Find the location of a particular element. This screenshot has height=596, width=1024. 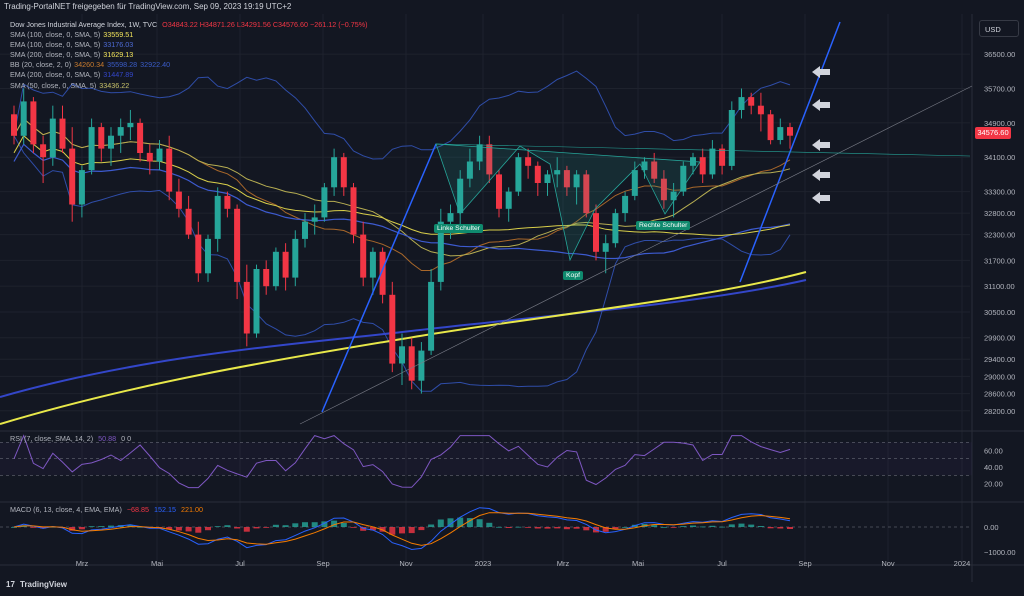

indicator-value: 31447.89 is located at coordinates (118, 75).